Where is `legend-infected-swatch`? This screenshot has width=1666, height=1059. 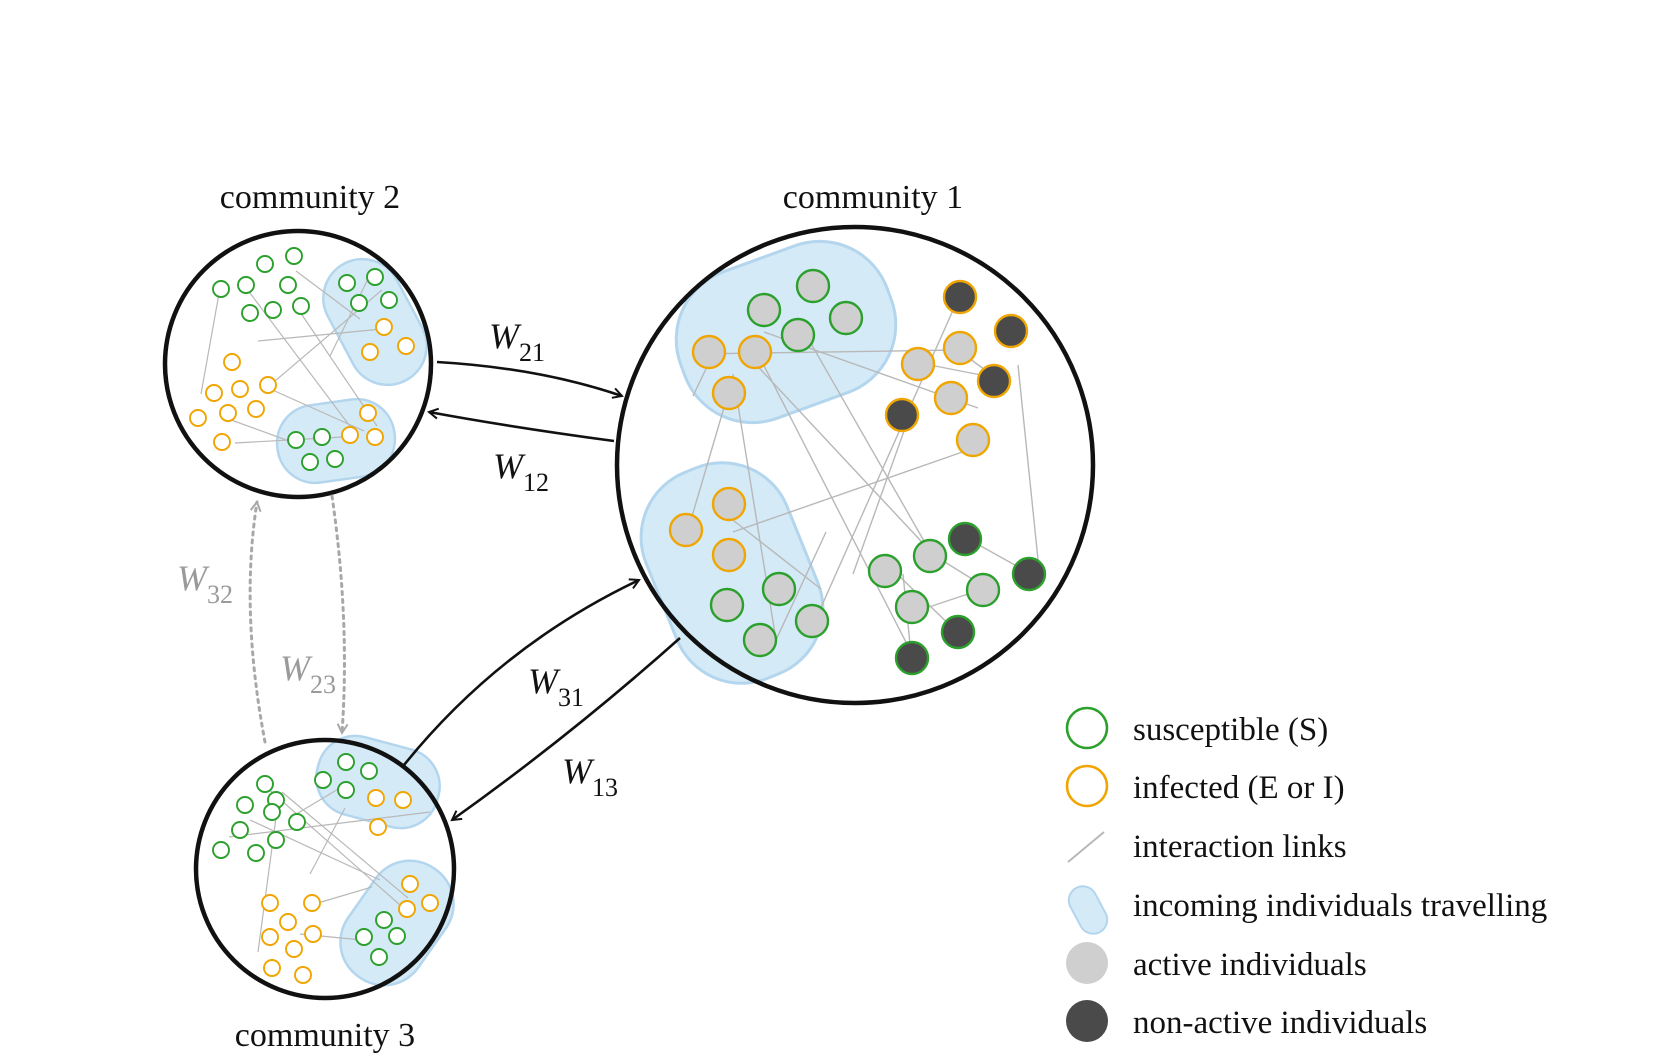 legend-infected-swatch is located at coordinates (1087, 786).